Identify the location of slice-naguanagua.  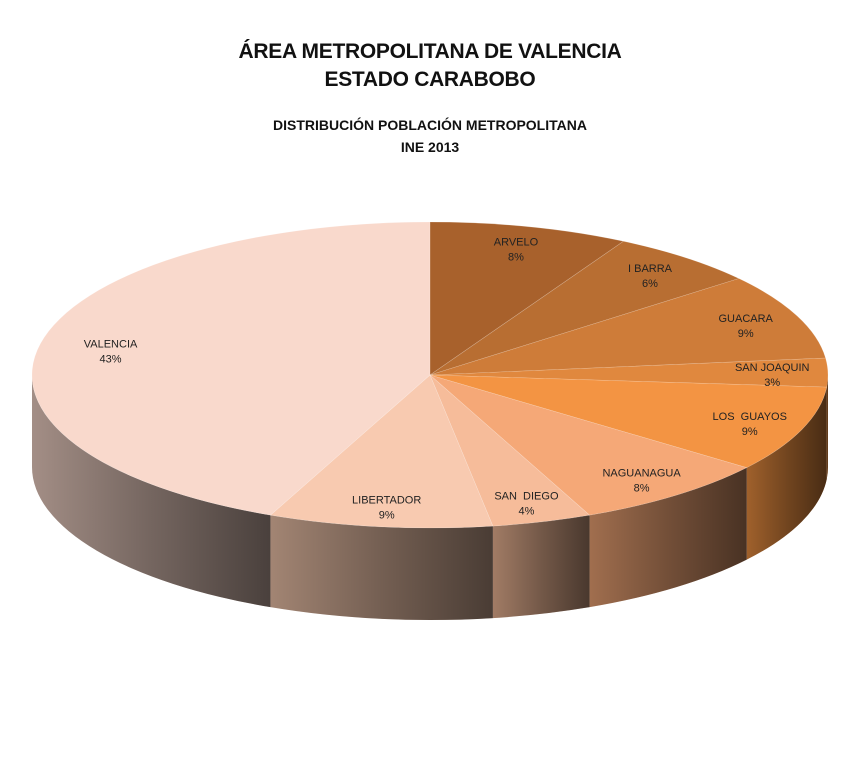
(588, 445).